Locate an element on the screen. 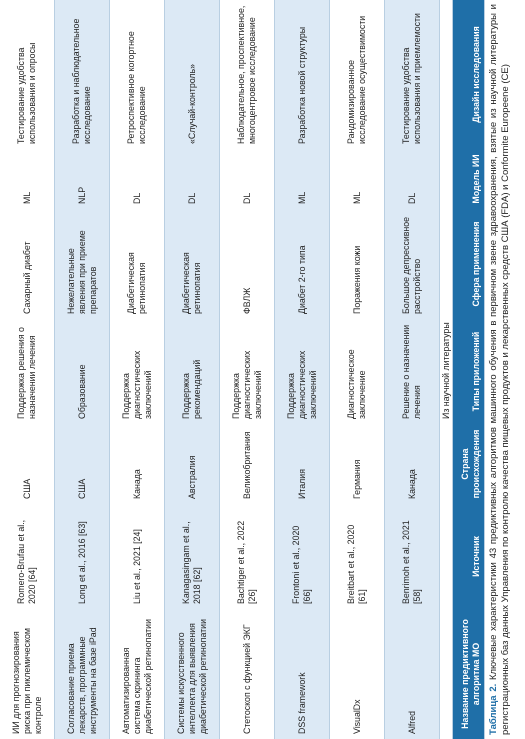 The height and width of the screenshot is (739, 525). caption-label: Таблица 2. is located at coordinates (493, 709).